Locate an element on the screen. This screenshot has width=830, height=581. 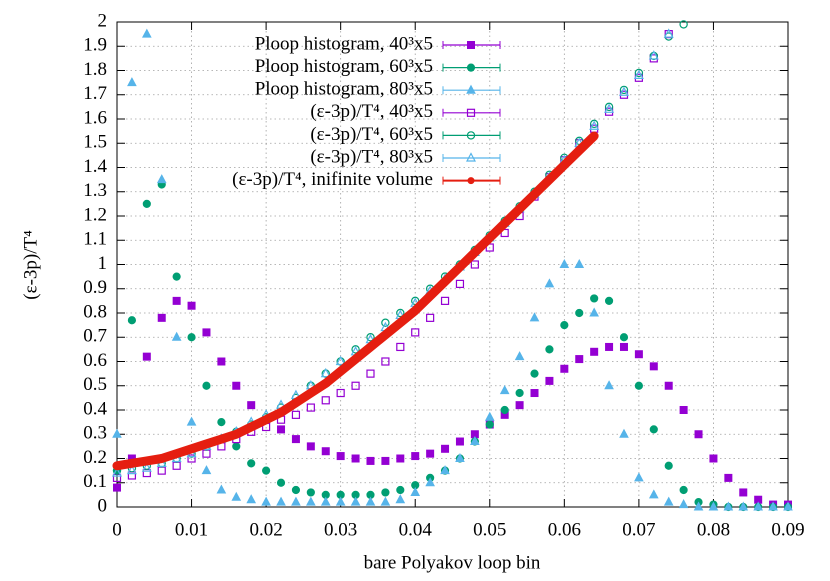
y-tick-label: 1.8 is located at coordinates (95, 69).